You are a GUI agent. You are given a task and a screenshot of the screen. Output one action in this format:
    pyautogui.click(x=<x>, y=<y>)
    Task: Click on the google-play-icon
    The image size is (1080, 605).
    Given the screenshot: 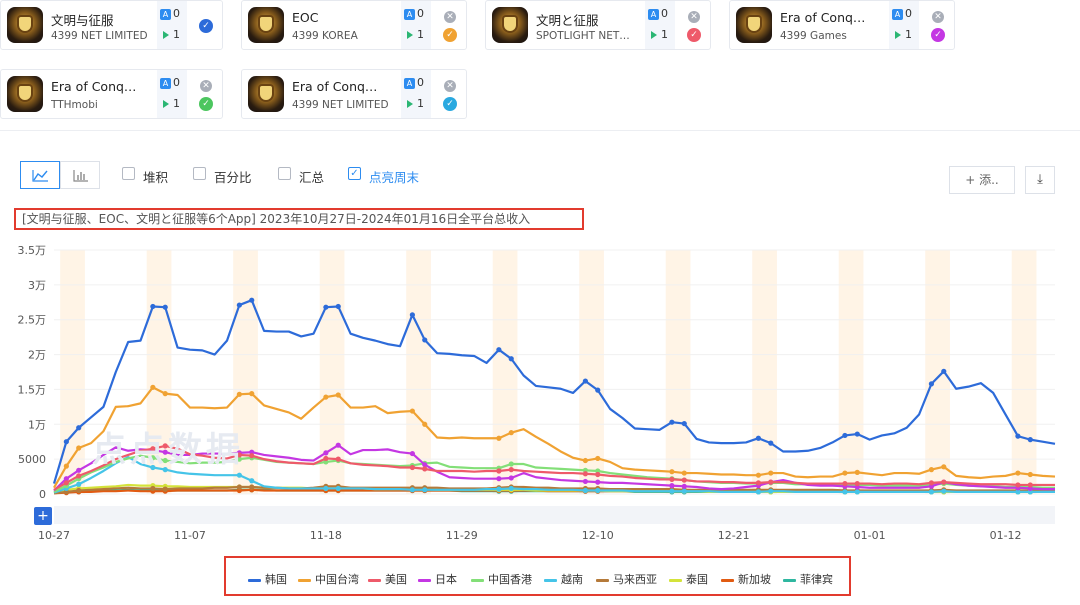 What is the action you would take?
    pyautogui.click(x=166, y=35)
    